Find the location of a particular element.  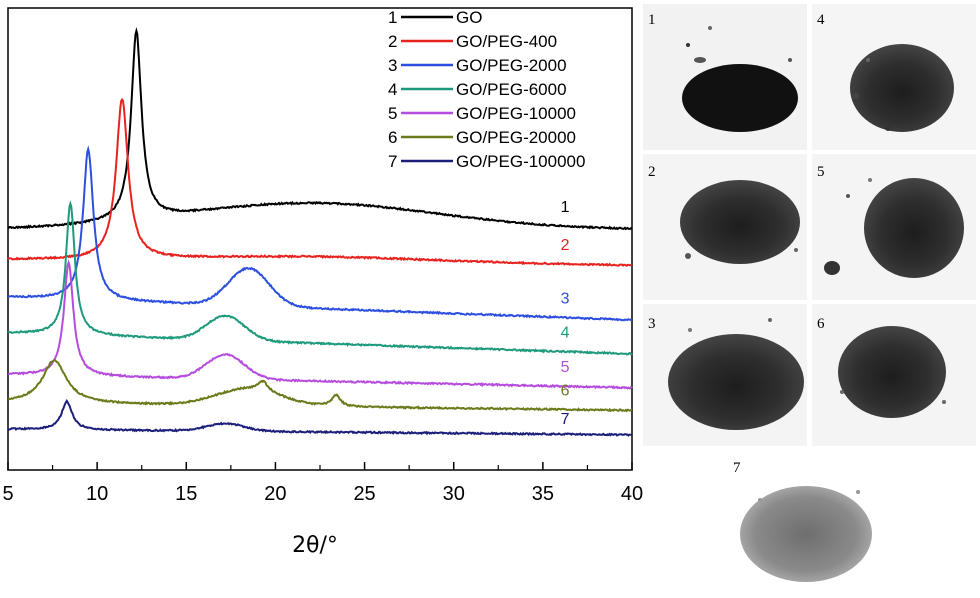

x-tick-label: 25 is located at coordinates (364, 494).